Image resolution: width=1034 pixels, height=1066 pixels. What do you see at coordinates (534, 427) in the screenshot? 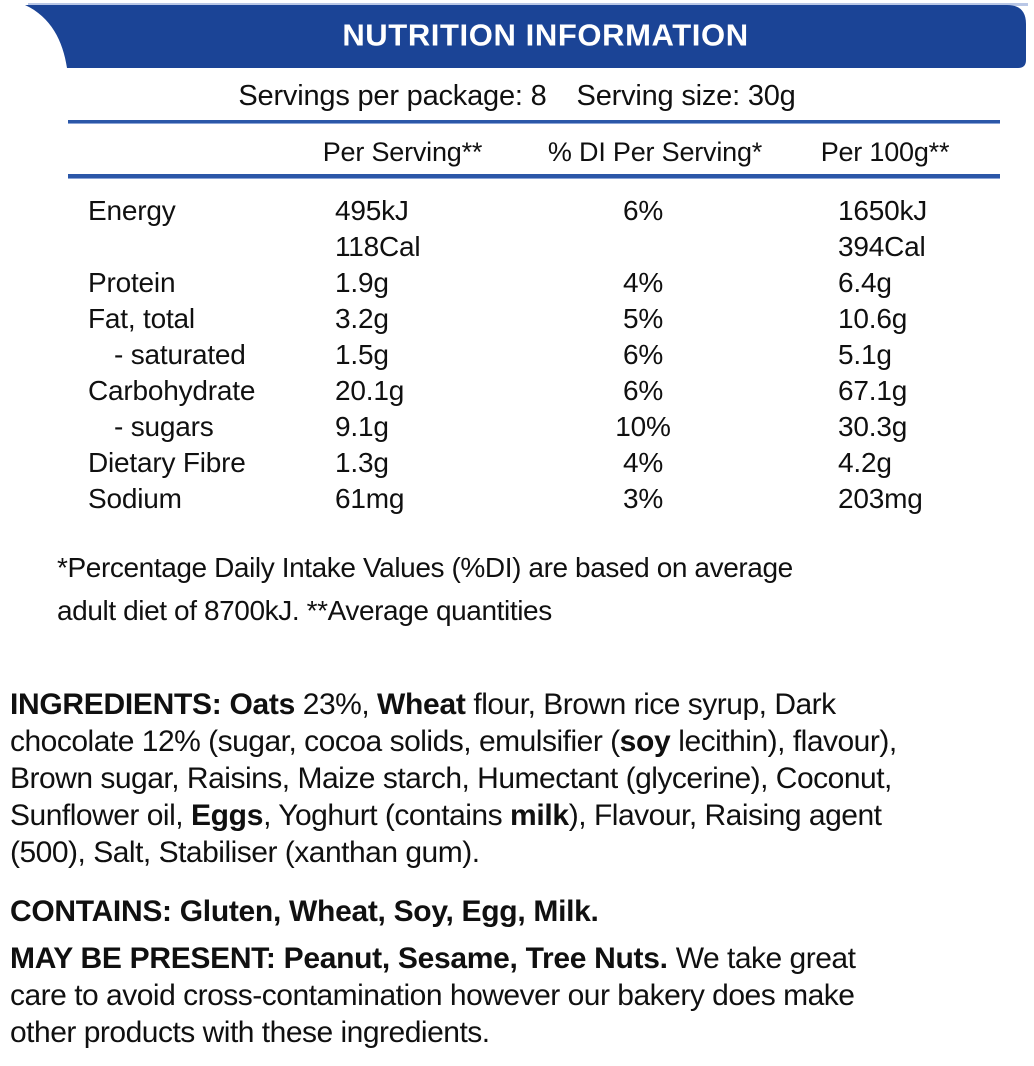
I see `table-row-sugars: - sugars 9.1g 10% 30.3g` at bounding box center [534, 427].